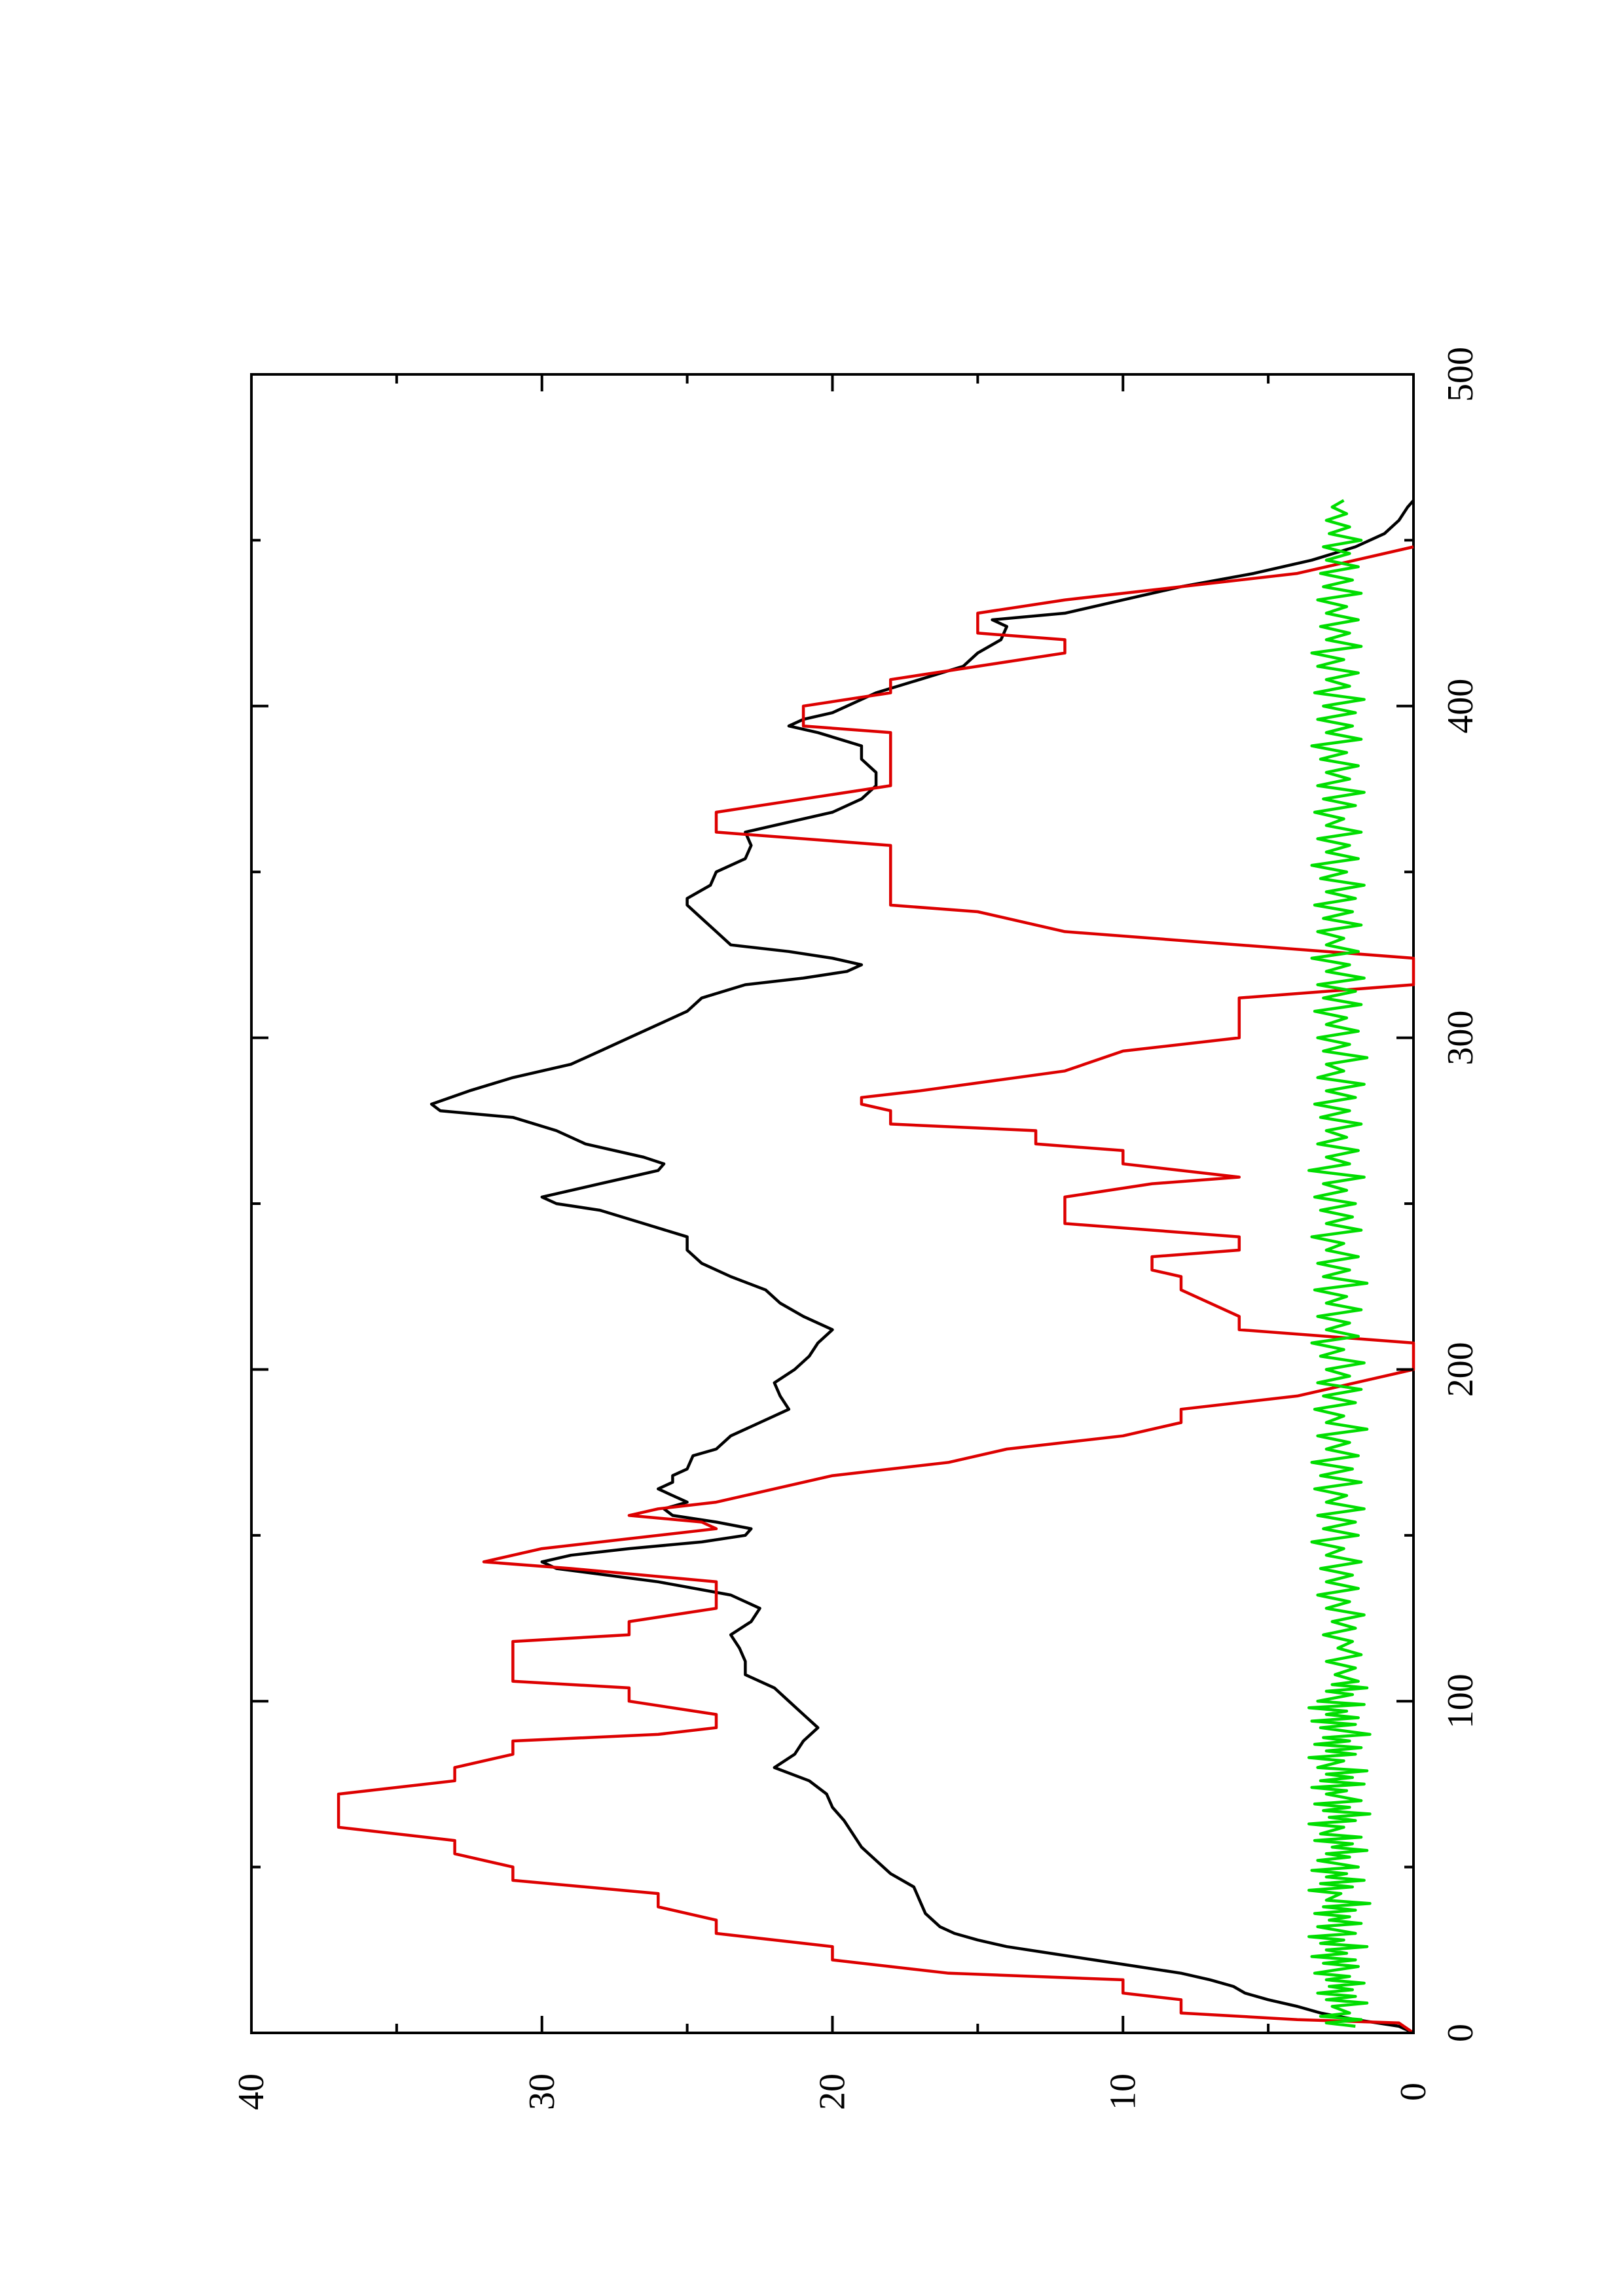  What do you see at coordinates (1460, 374) in the screenshot?
I see `x-tick-label: 500` at bounding box center [1460, 374].